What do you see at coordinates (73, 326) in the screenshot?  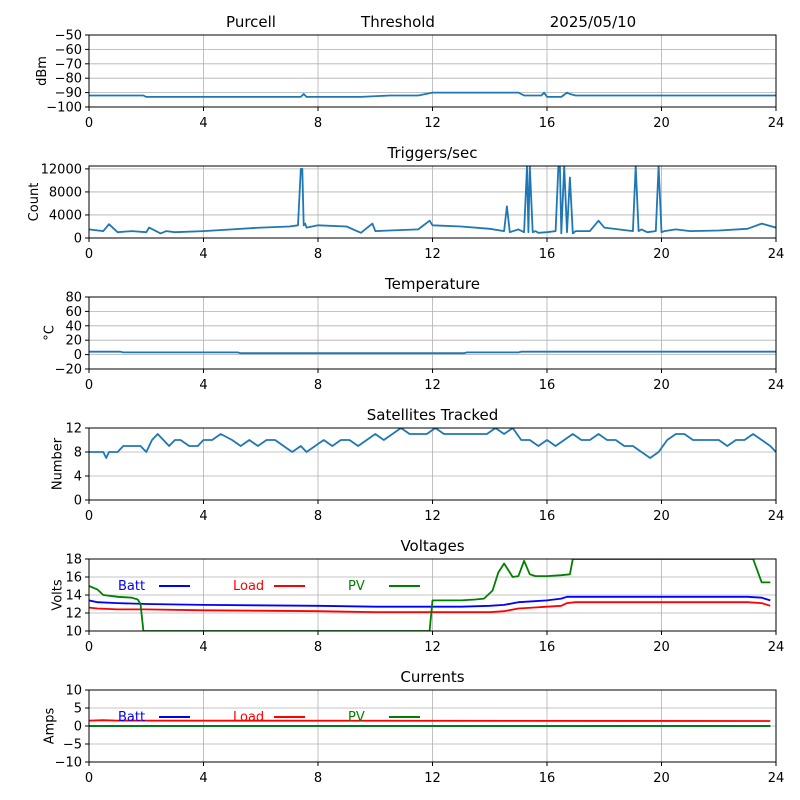 I see `y-tick-label: 40` at bounding box center [73, 326].